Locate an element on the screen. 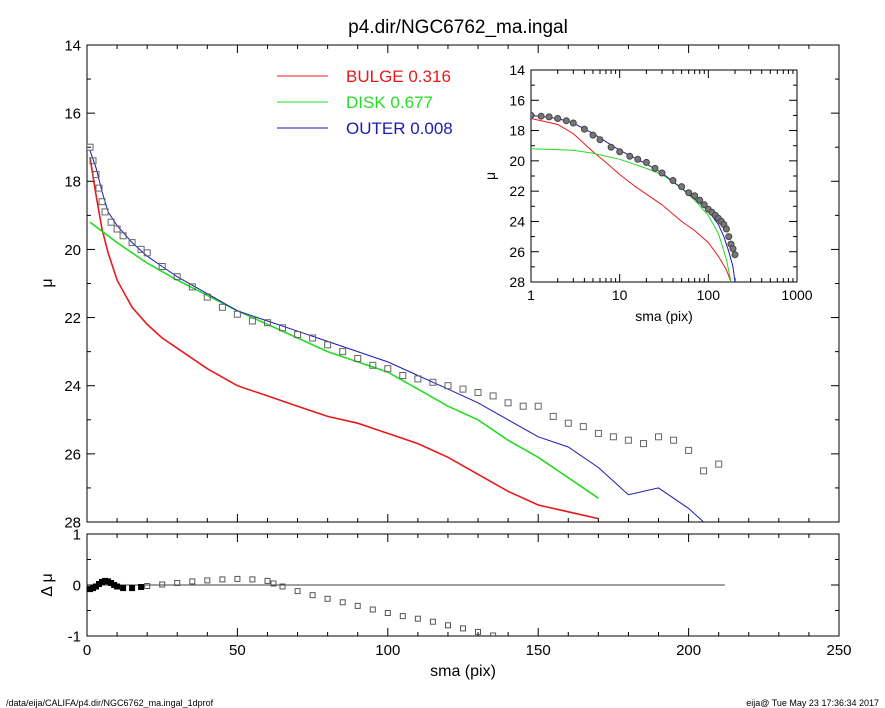 The image size is (885, 708). legend-label-disk: DISK 0.677 is located at coordinates (389, 102).